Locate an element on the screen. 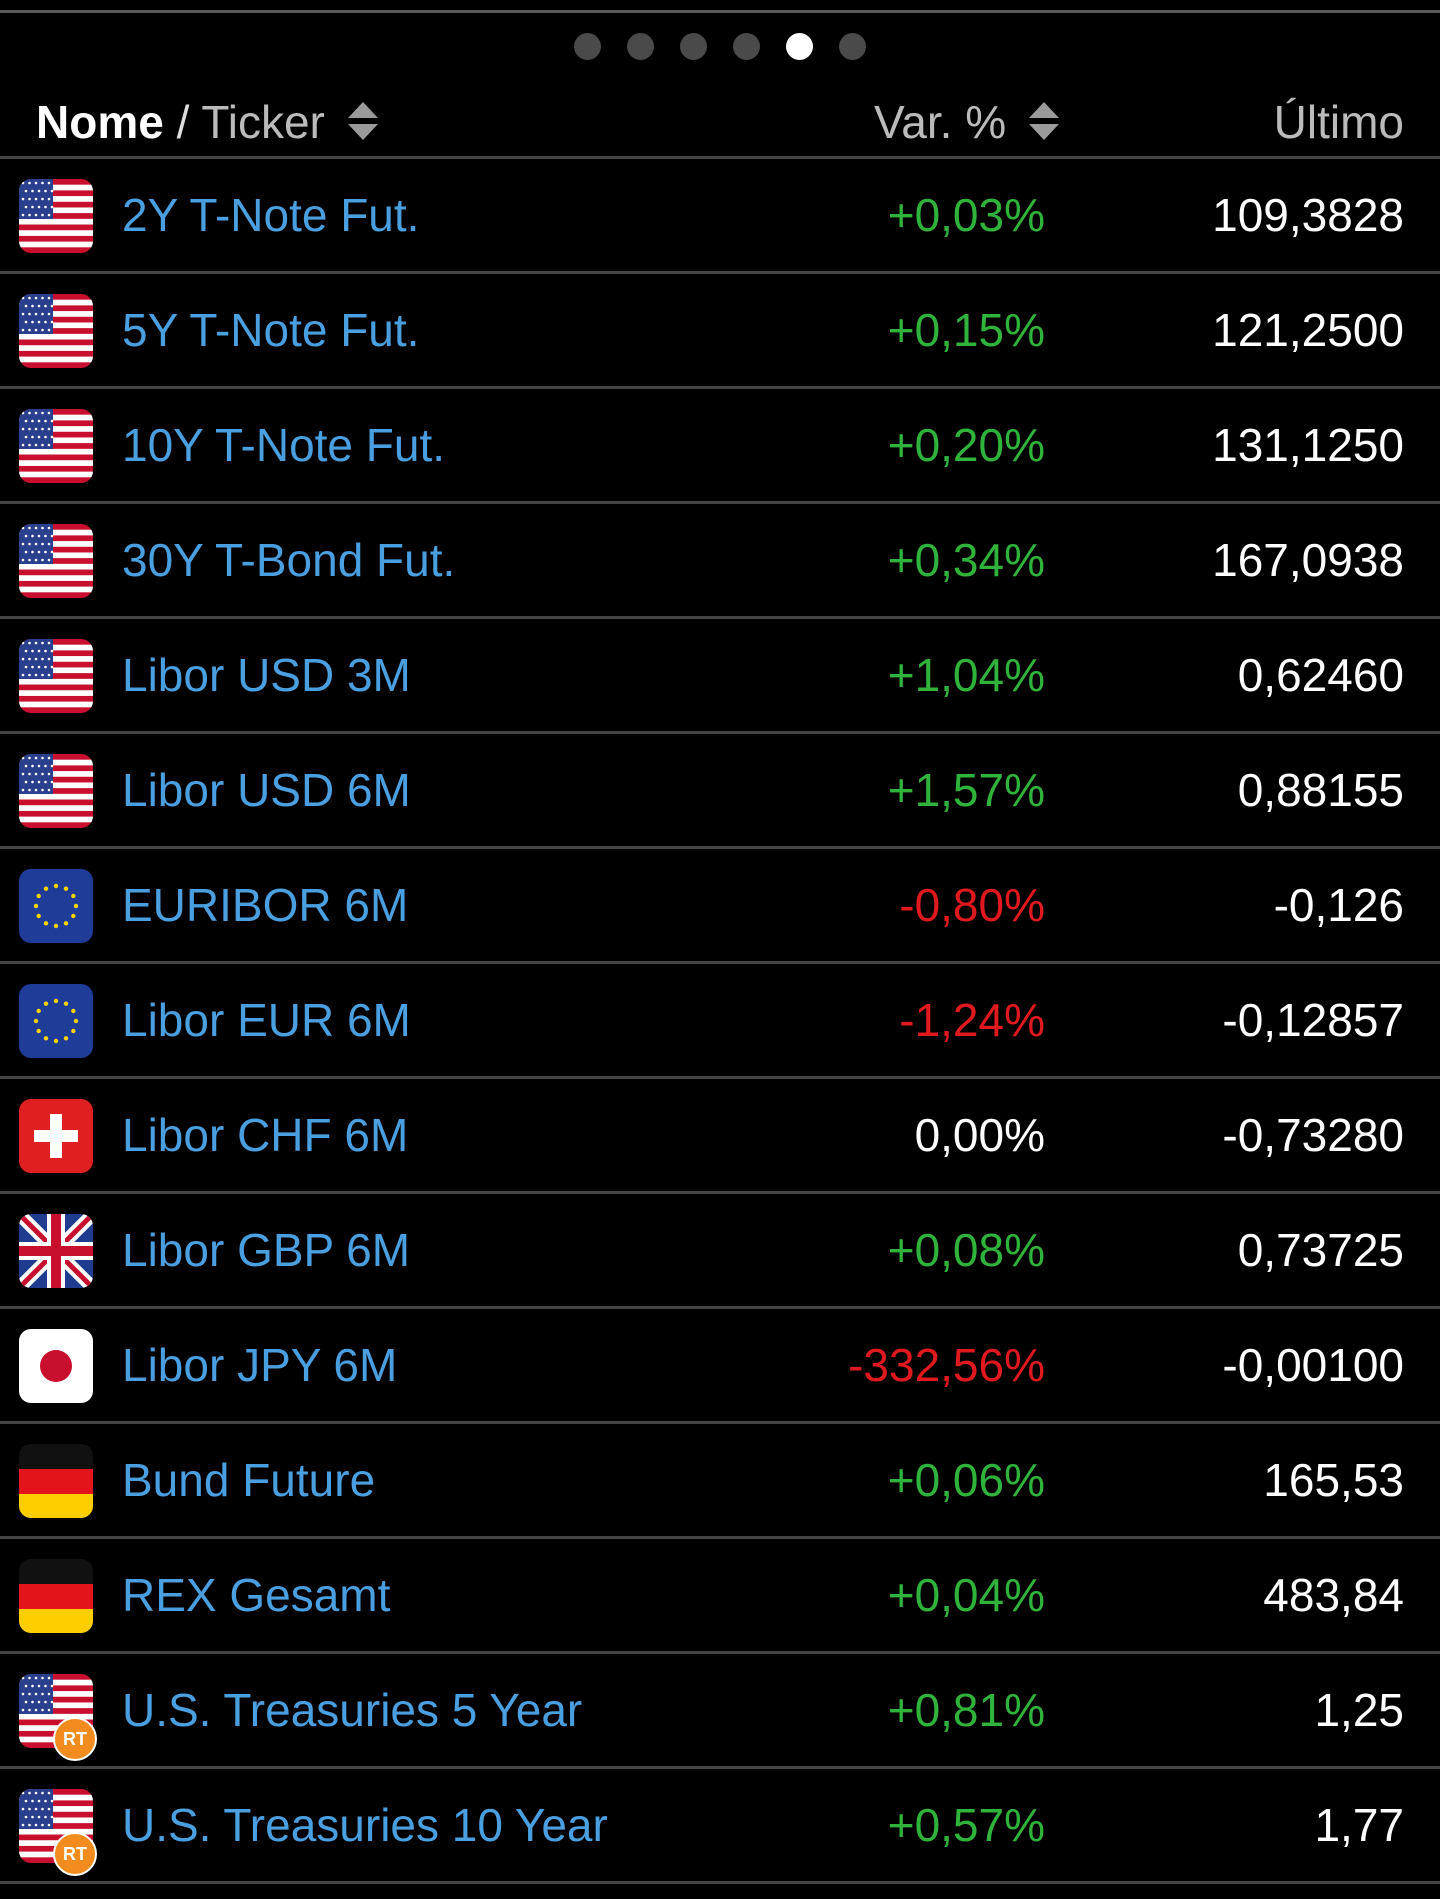 This screenshot has height=1899, width=1440. last-header-label: Último is located at coordinates (1338, 122).